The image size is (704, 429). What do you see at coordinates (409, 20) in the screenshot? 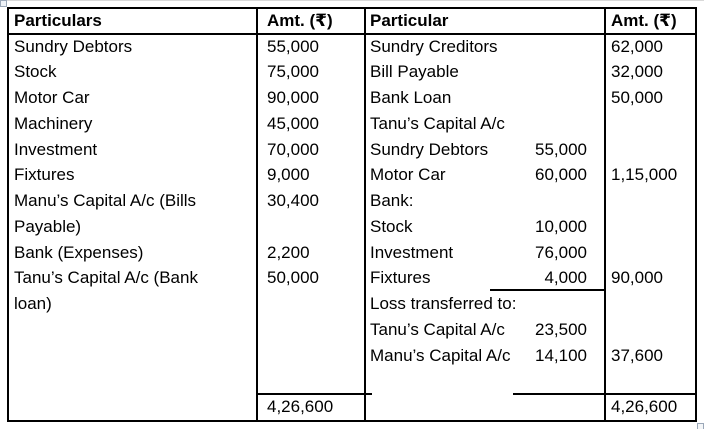
I see `header-particulars-right: Particular` at bounding box center [409, 20].